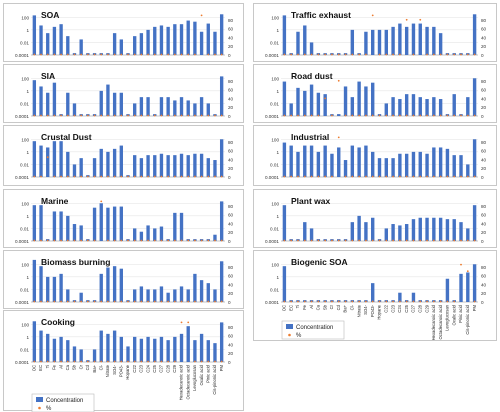 This screenshot has width=500, height=412. What do you see at coordinates (107, 370) in the screenshot?
I see `species-label: Nitrate` at bounding box center [107, 370].